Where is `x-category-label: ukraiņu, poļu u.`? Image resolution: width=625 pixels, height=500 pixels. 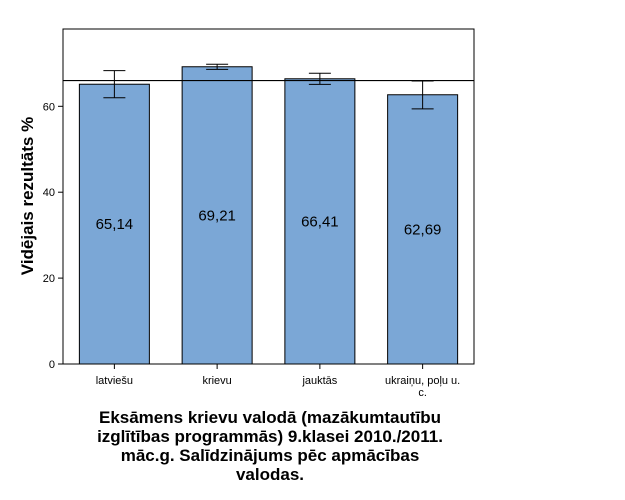 x-category-label: ukraiņu, poļu u. is located at coordinates (422, 381).